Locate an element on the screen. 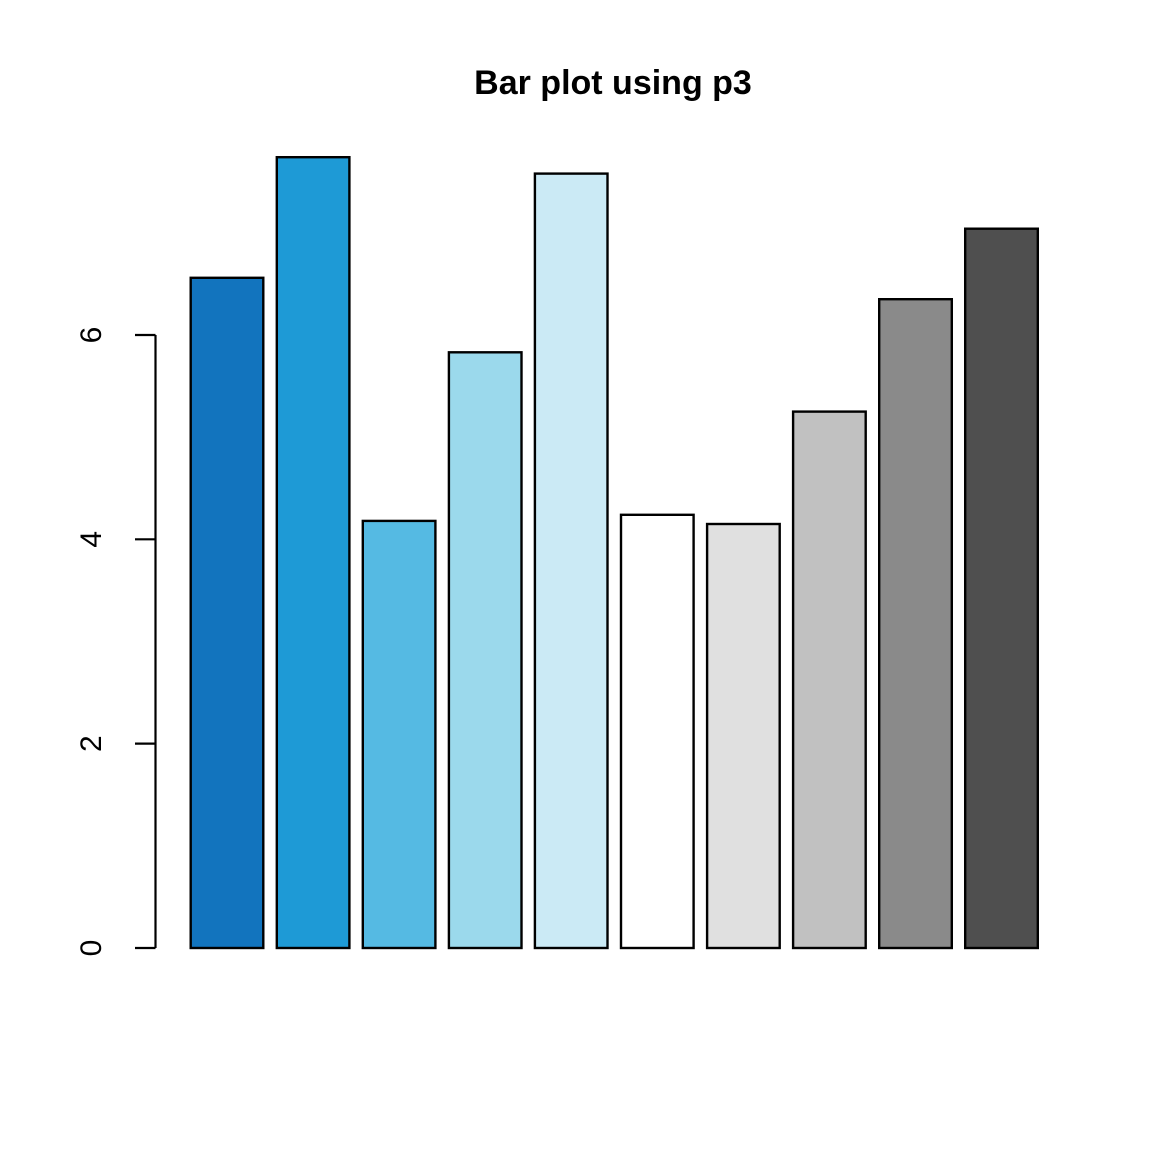 The image size is (1152, 1152). y-axis-tick-label: 0 is located at coordinates (91, 948).